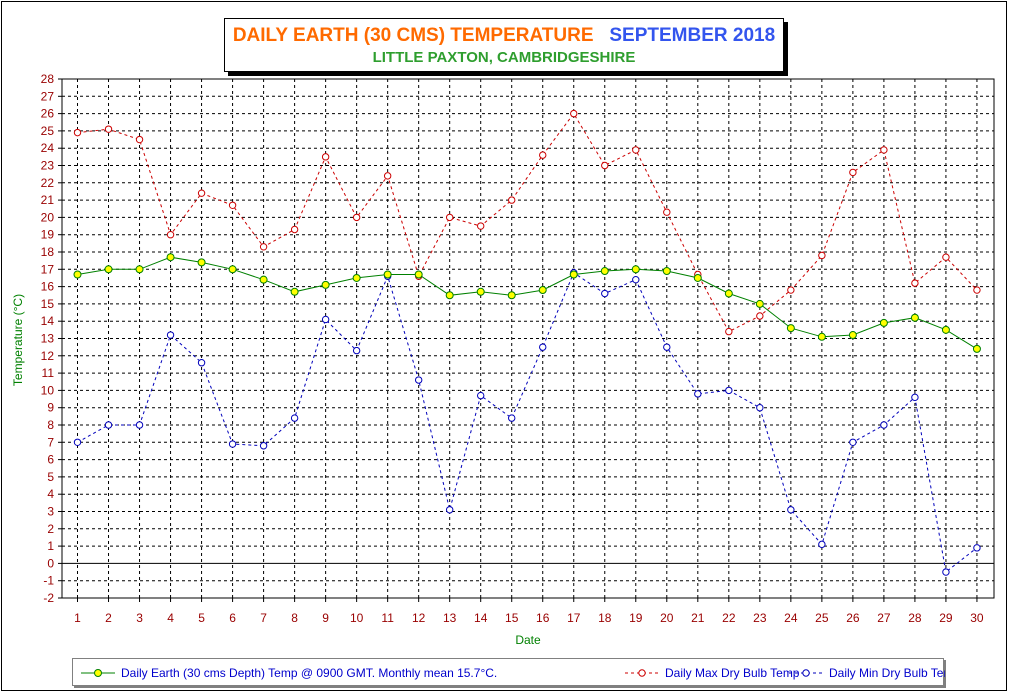 Image resolution: width=1010 pixels, height=694 pixels. What do you see at coordinates (48, 131) in the screenshot?
I see `y-tick-label: 25` at bounding box center [48, 131].